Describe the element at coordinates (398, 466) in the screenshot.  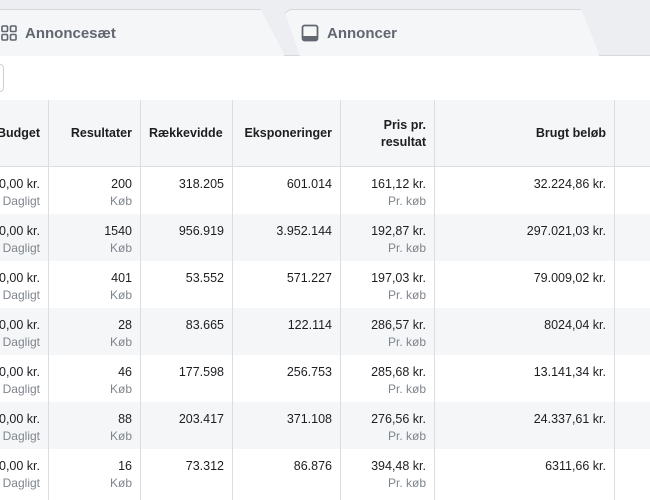
I see `cell-value: 394,48 kr.` at that location.